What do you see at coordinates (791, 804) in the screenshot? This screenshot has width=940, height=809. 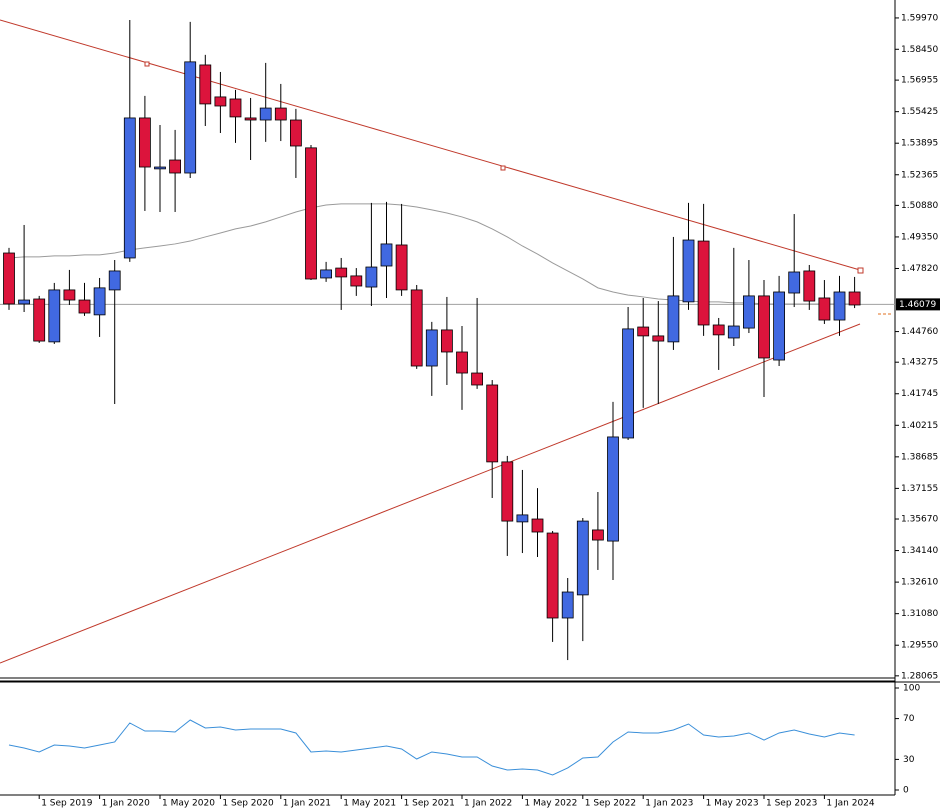 I see `x-tick-label: 1 Sep 2023` at bounding box center [791, 804].